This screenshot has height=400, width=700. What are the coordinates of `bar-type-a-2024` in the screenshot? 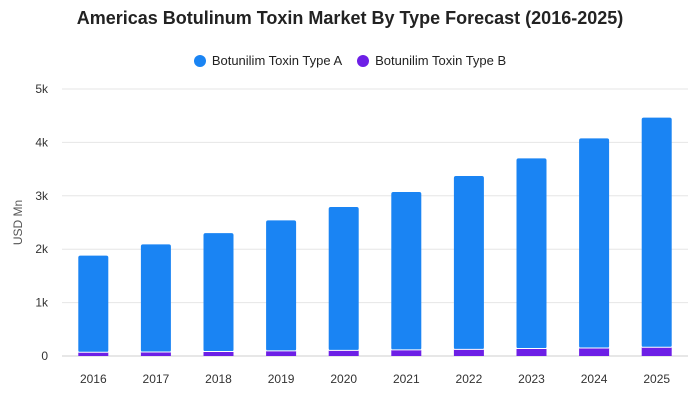 It's located at (594, 243).